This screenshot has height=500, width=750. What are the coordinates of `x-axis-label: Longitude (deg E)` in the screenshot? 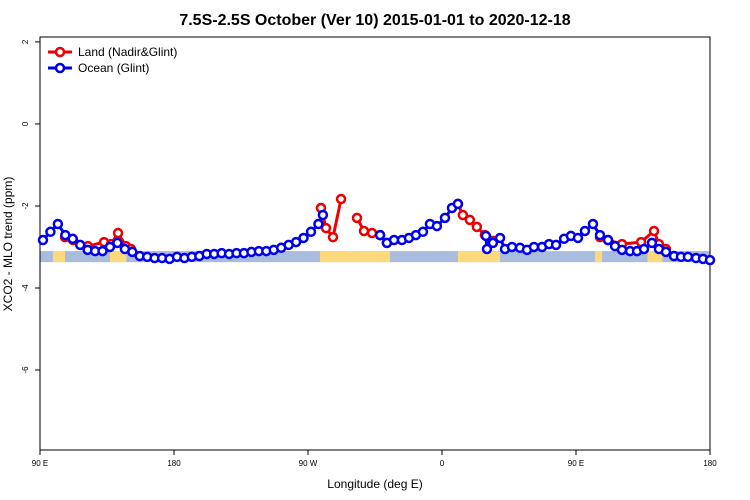 It's located at (374, 484).